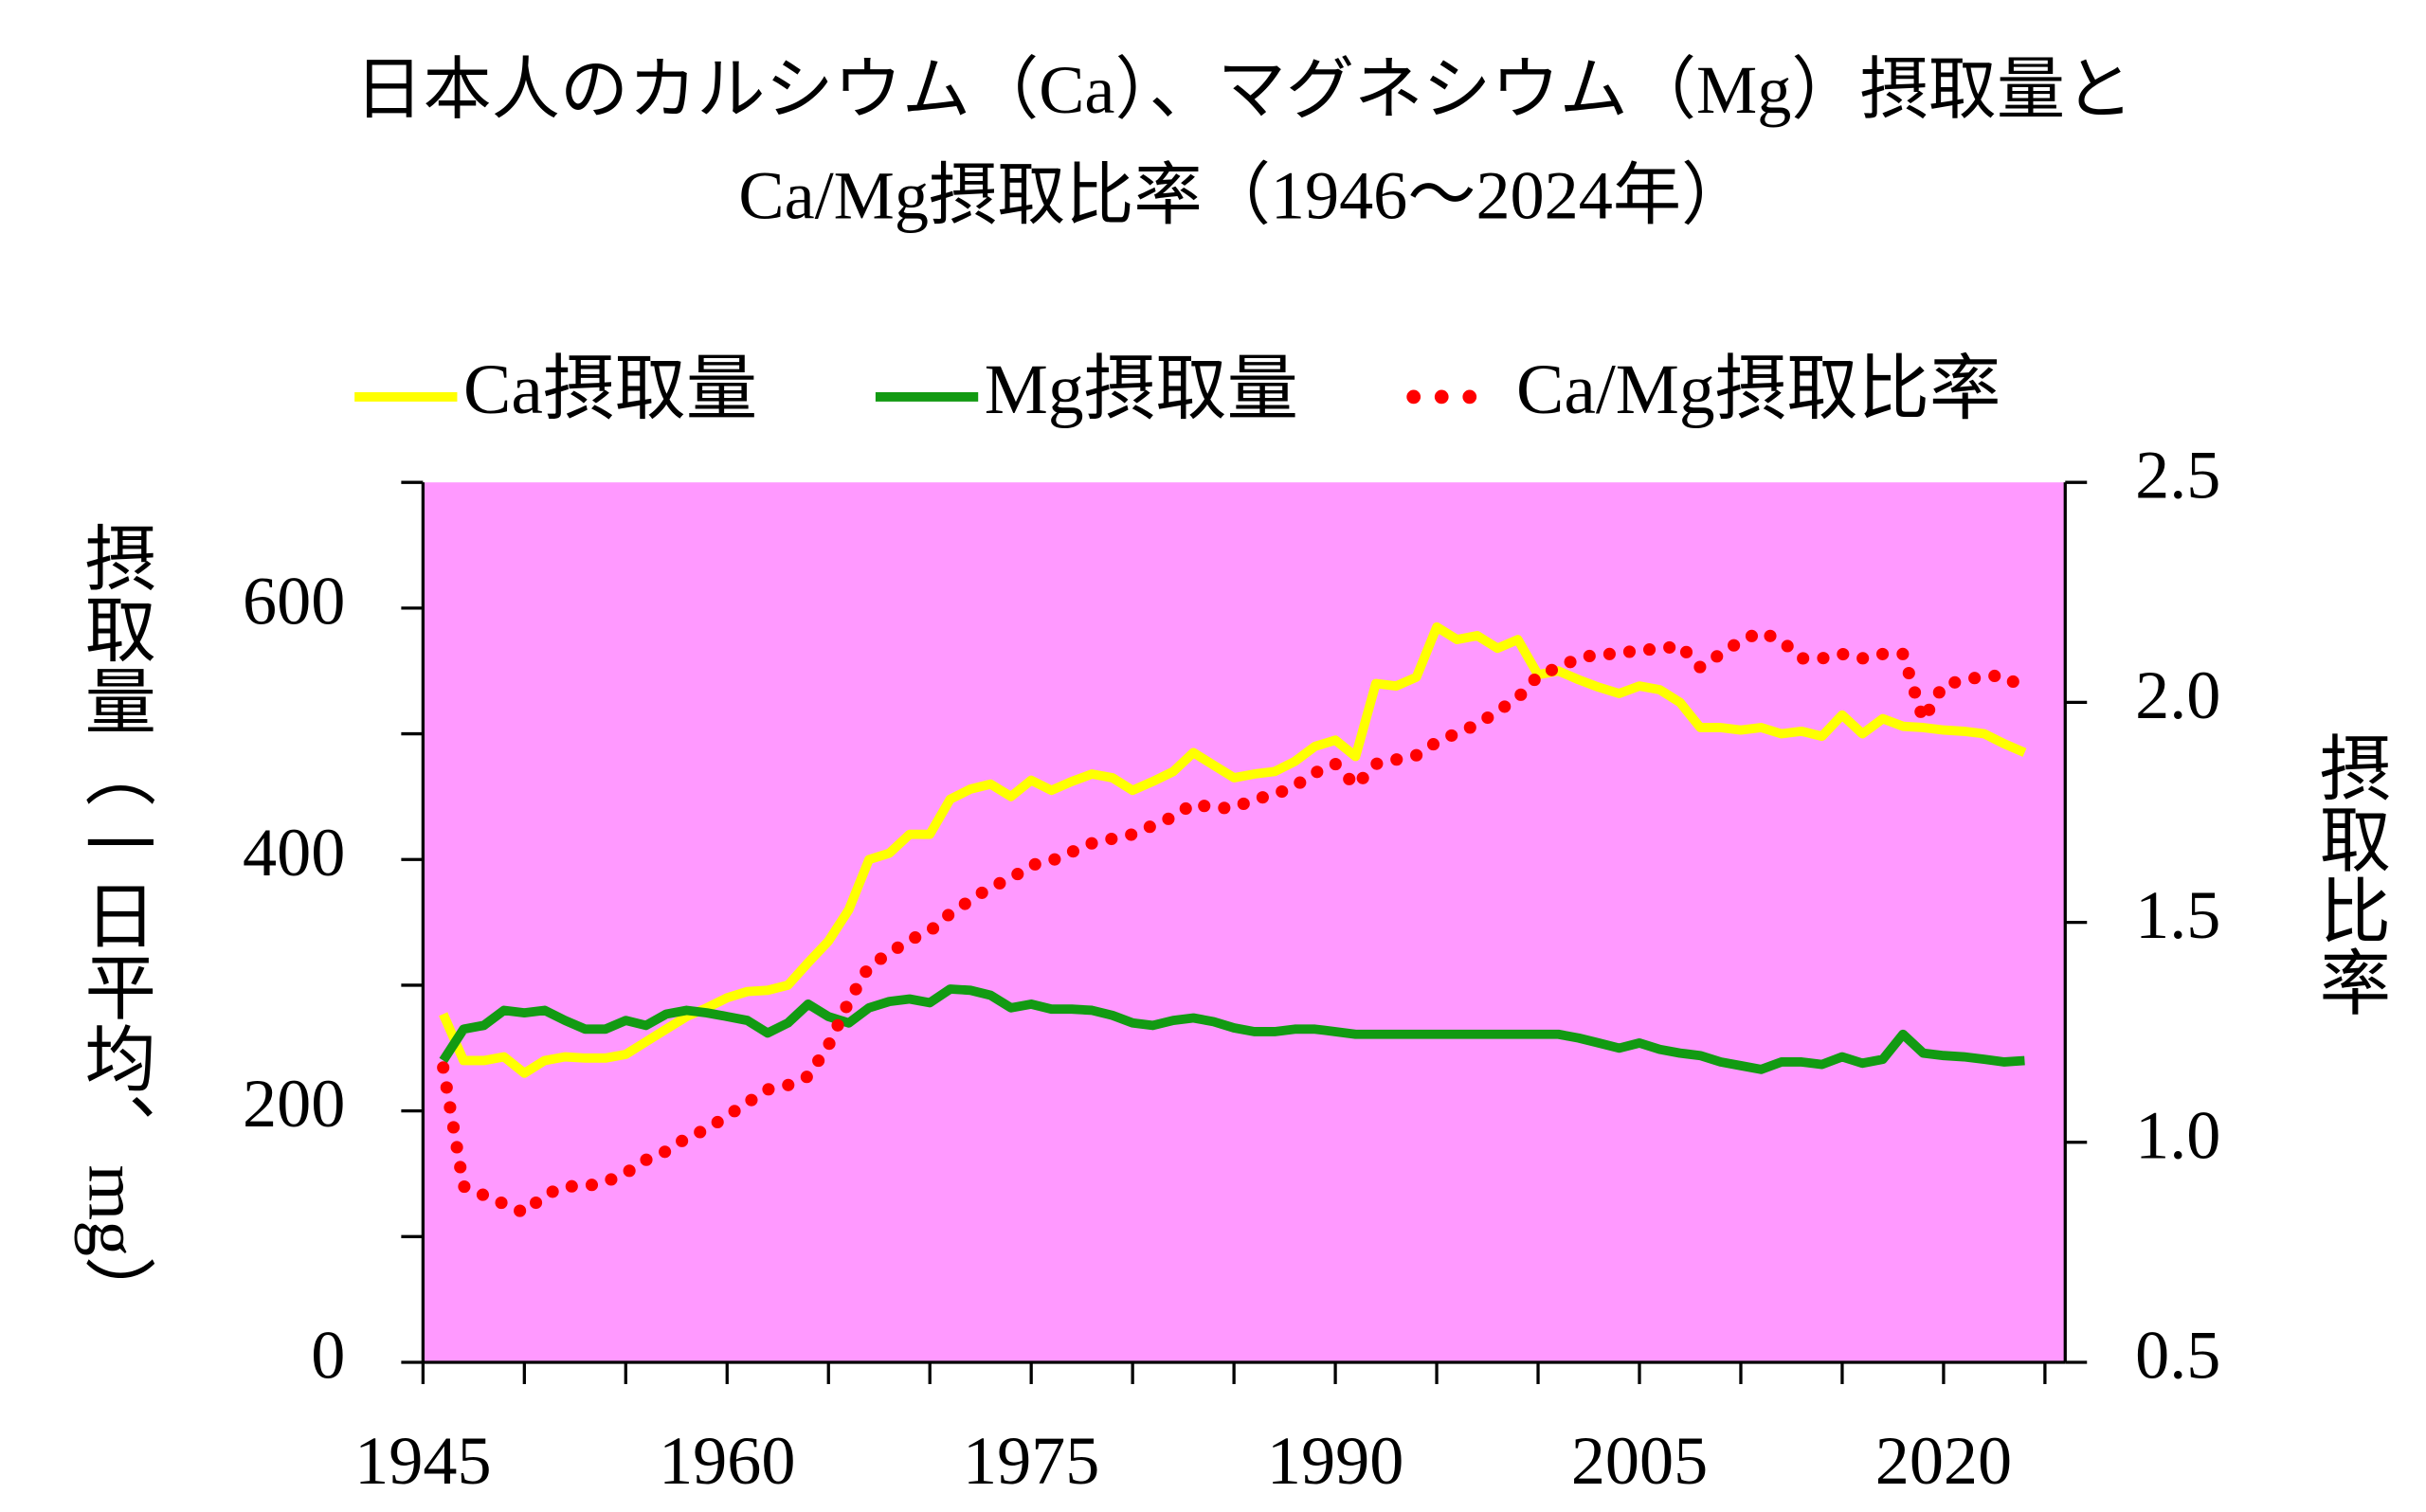 This screenshot has width=2426, height=1512. Describe the element at coordinates (1758, 390) in the screenshot. I see `legend-label: Ca/Mg摂取比率` at that location.